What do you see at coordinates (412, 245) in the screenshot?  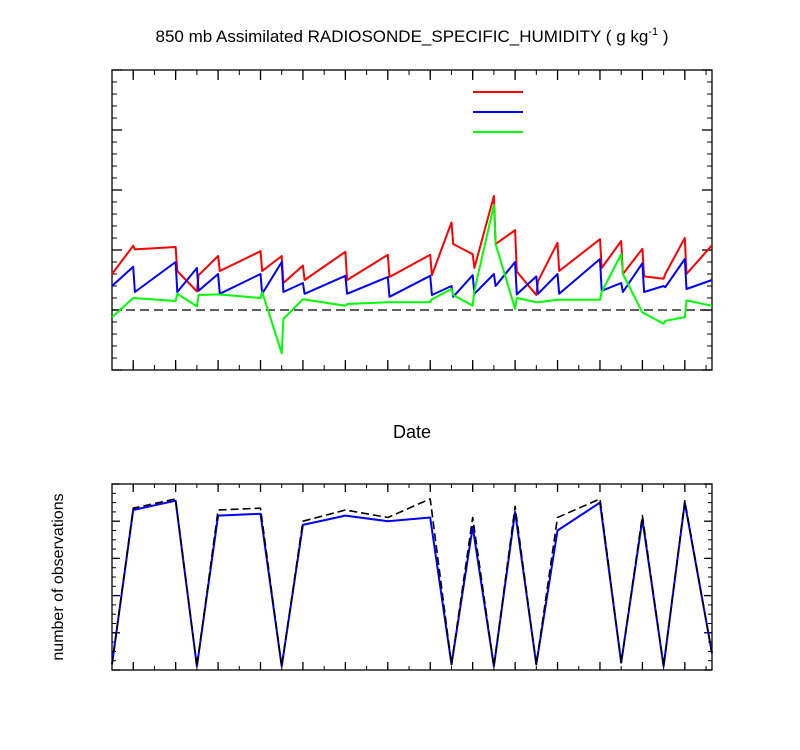 I see `series-line-rmse` at bounding box center [412, 245].